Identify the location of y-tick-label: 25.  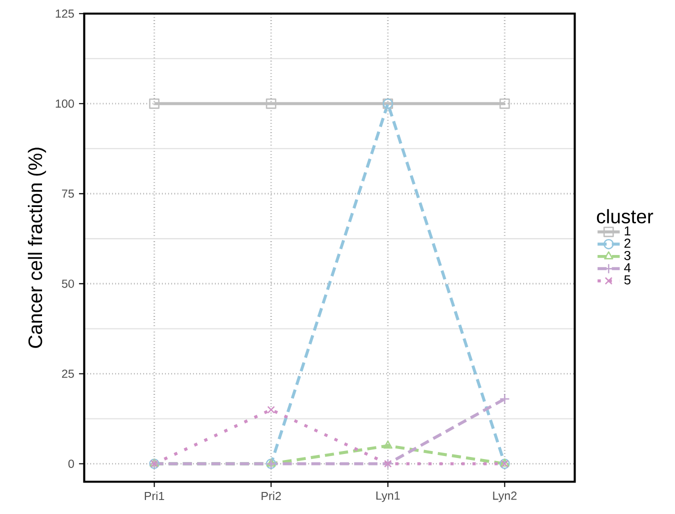
(68, 374).